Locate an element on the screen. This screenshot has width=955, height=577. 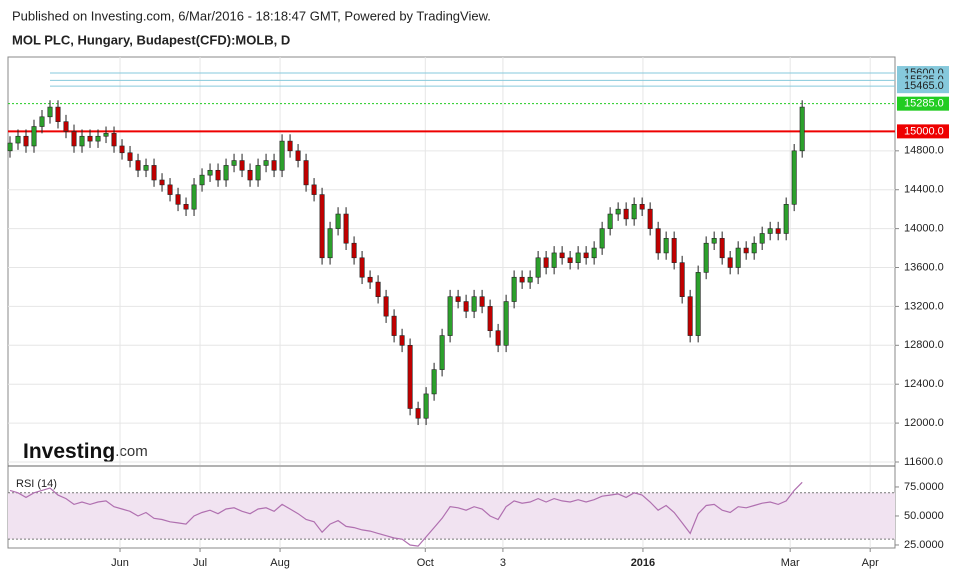
rsi-band is located at coordinates (451, 516).